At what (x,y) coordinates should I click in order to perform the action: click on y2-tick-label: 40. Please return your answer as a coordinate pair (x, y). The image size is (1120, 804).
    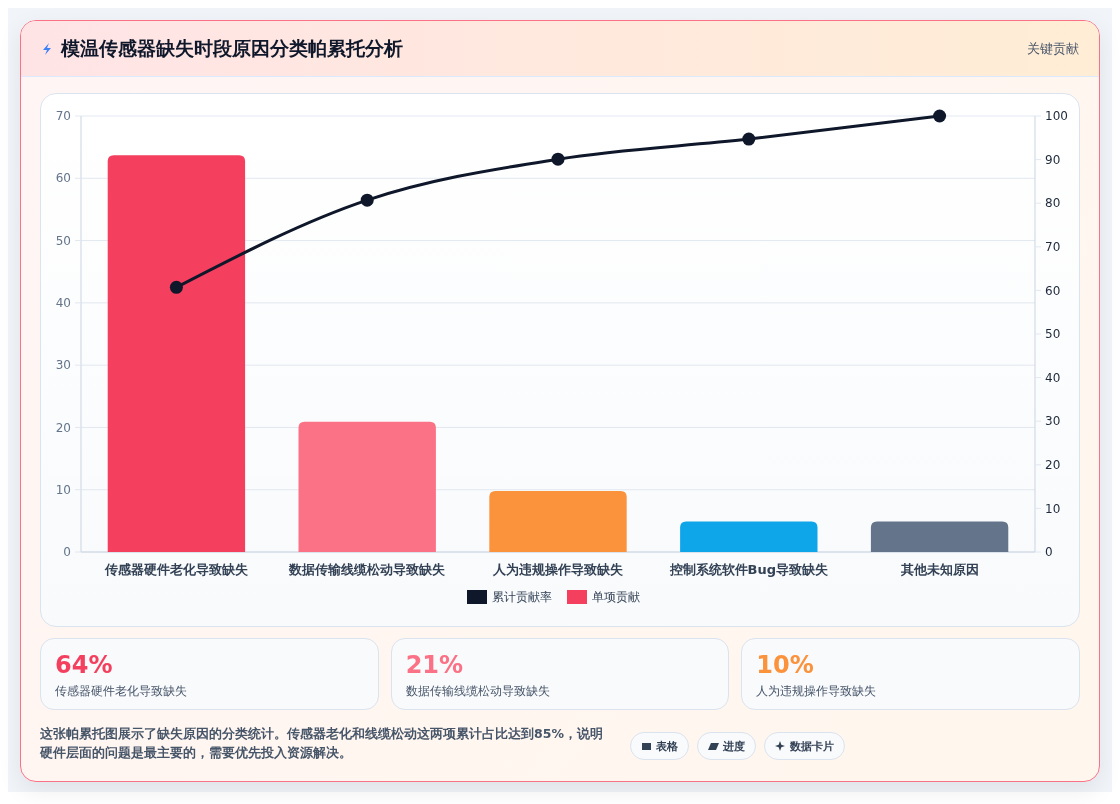
    Looking at the image, I should click on (1053, 377).